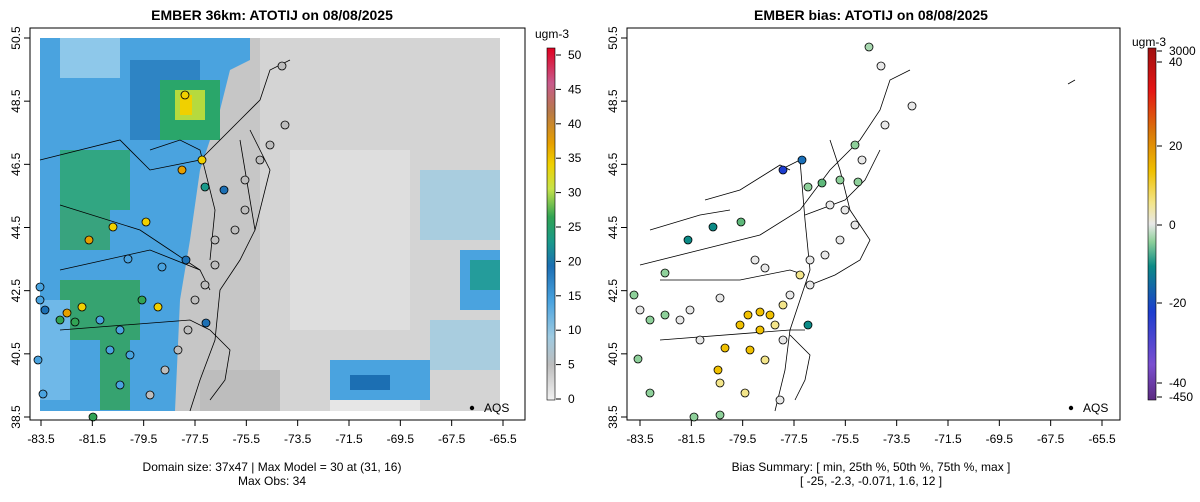 This screenshot has width=1200, height=502. I want to click on left-colorbar-tick-label: 45, so click(575, 89).